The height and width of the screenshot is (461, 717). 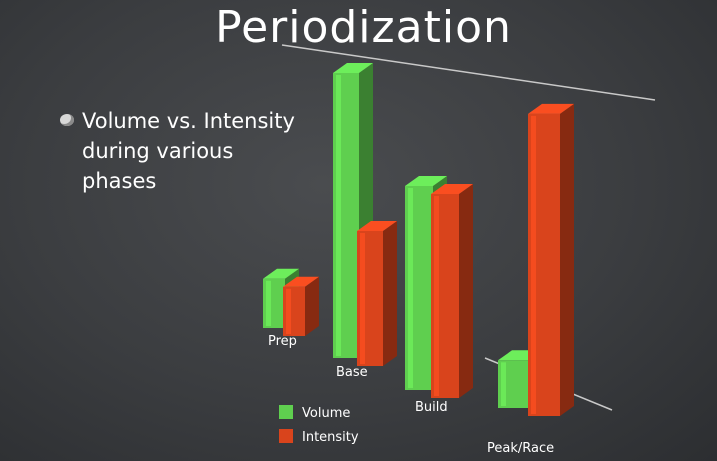 I want to click on legend: Volume Intensity, so click(x=319, y=425).